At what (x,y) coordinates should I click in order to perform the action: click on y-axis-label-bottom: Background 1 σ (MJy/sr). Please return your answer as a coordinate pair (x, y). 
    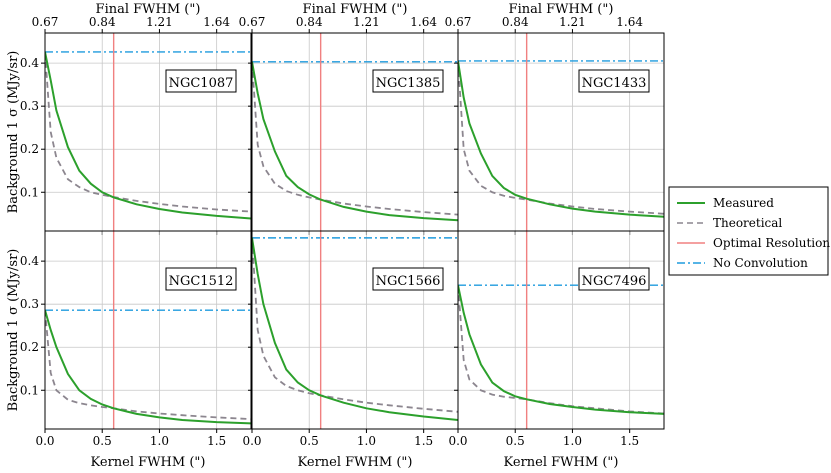
    Looking at the image, I should click on (13, 330).